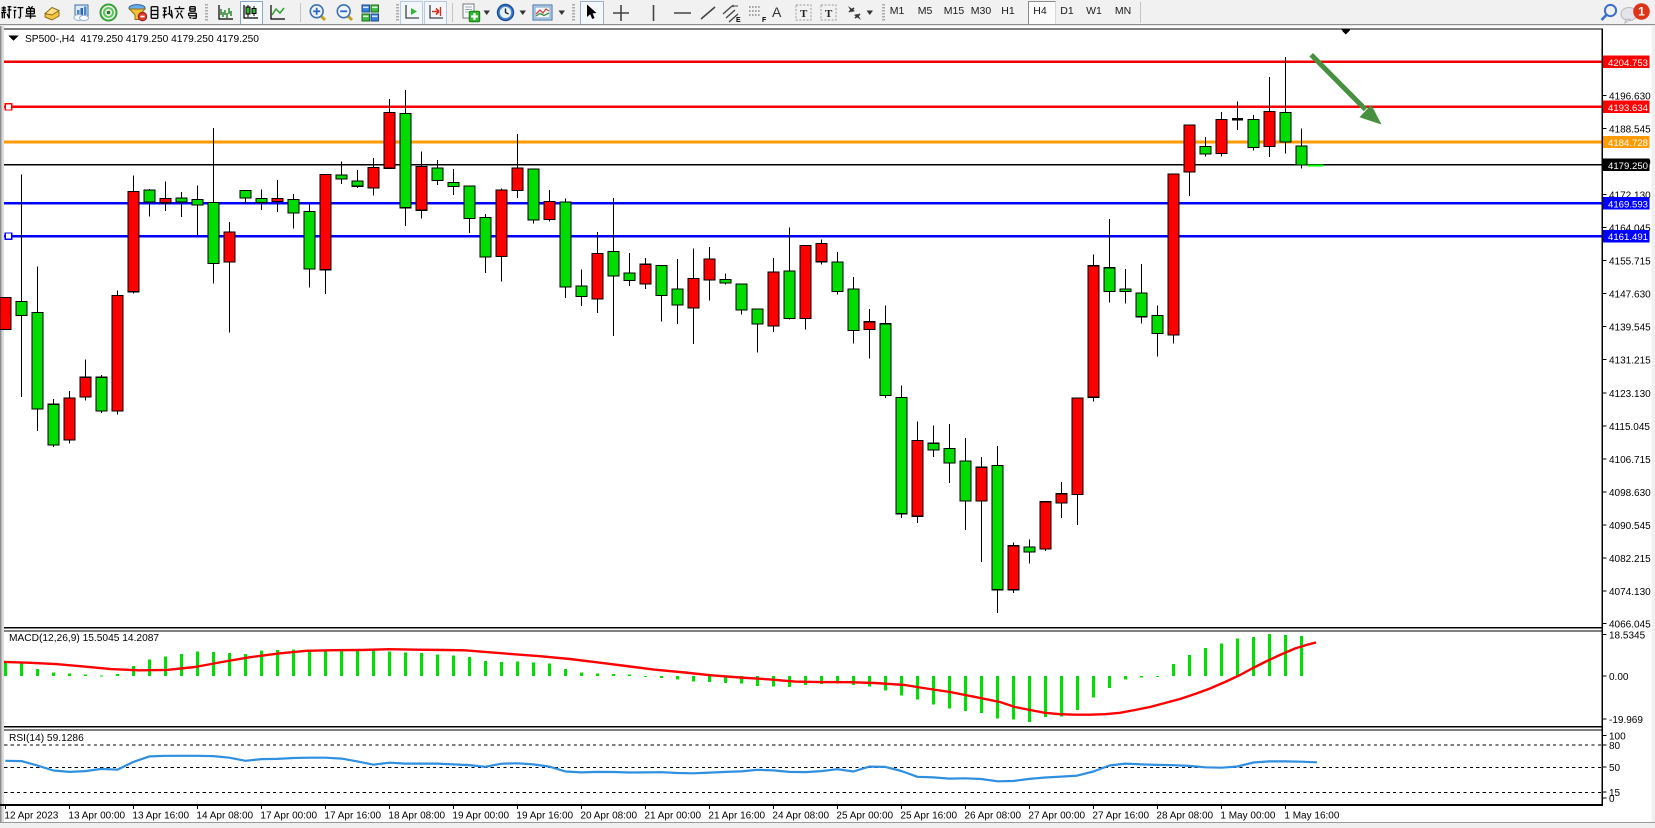  I want to click on svg-text: 26 Apr 08:00, so click(992, 816).